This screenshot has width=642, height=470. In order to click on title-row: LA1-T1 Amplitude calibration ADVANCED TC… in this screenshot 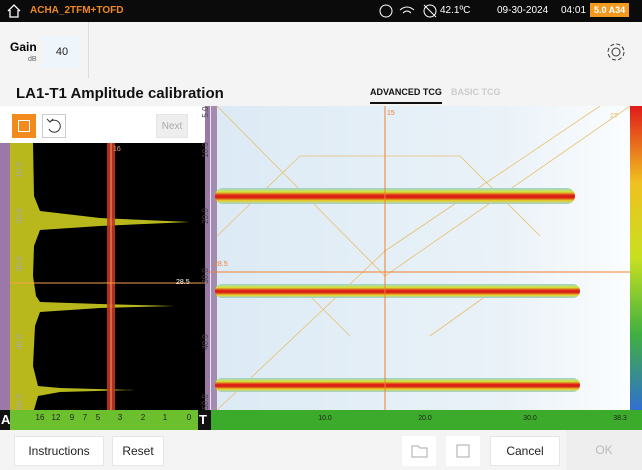, I will do `click(321, 92)`.